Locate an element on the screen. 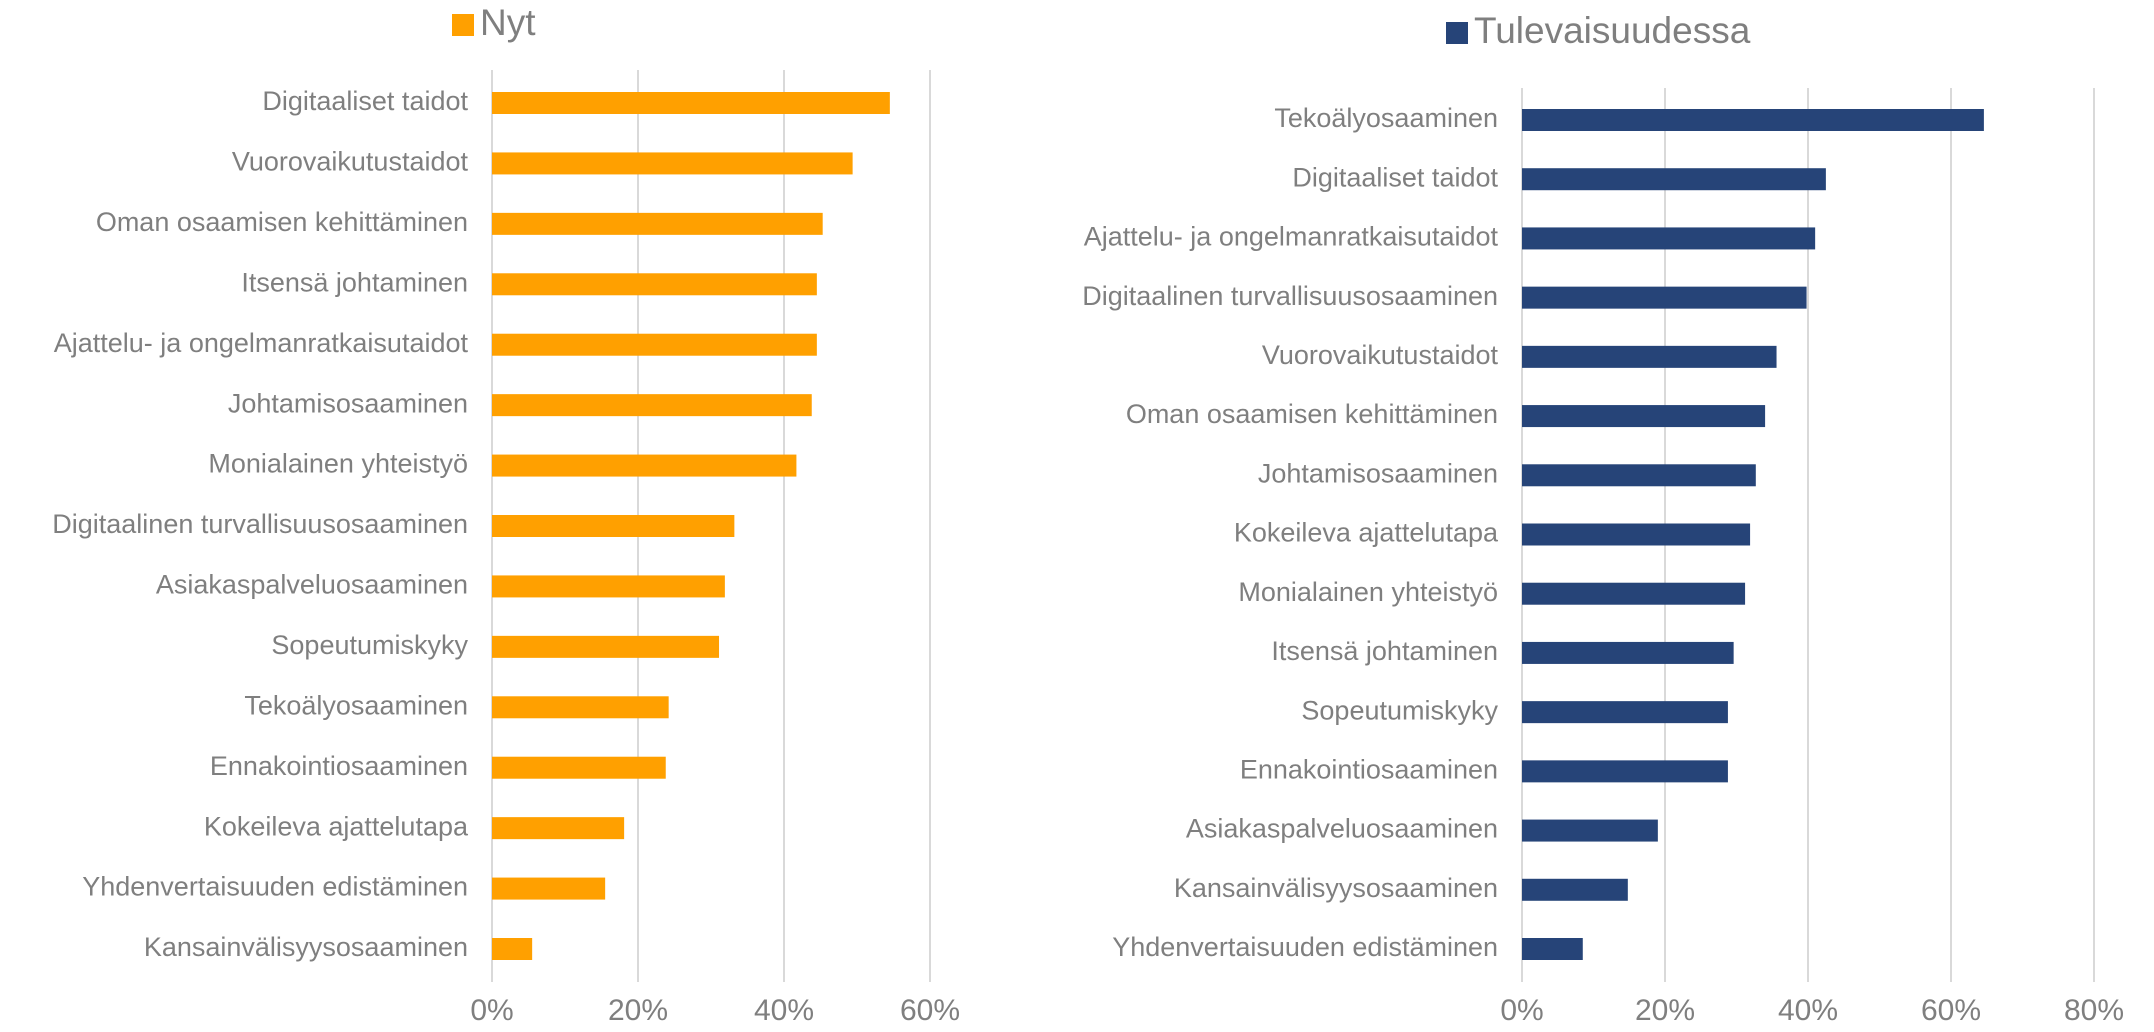 Image resolution: width=2154 pixels, height=1032 pixels. legend-label: Tulevaisuudessa is located at coordinates (1612, 30).